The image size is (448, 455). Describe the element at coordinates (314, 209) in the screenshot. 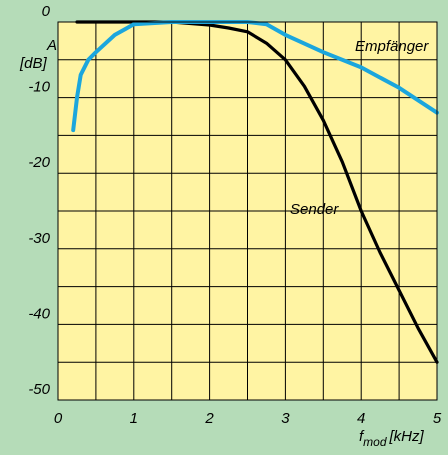

I see `series-label: Sender` at that location.